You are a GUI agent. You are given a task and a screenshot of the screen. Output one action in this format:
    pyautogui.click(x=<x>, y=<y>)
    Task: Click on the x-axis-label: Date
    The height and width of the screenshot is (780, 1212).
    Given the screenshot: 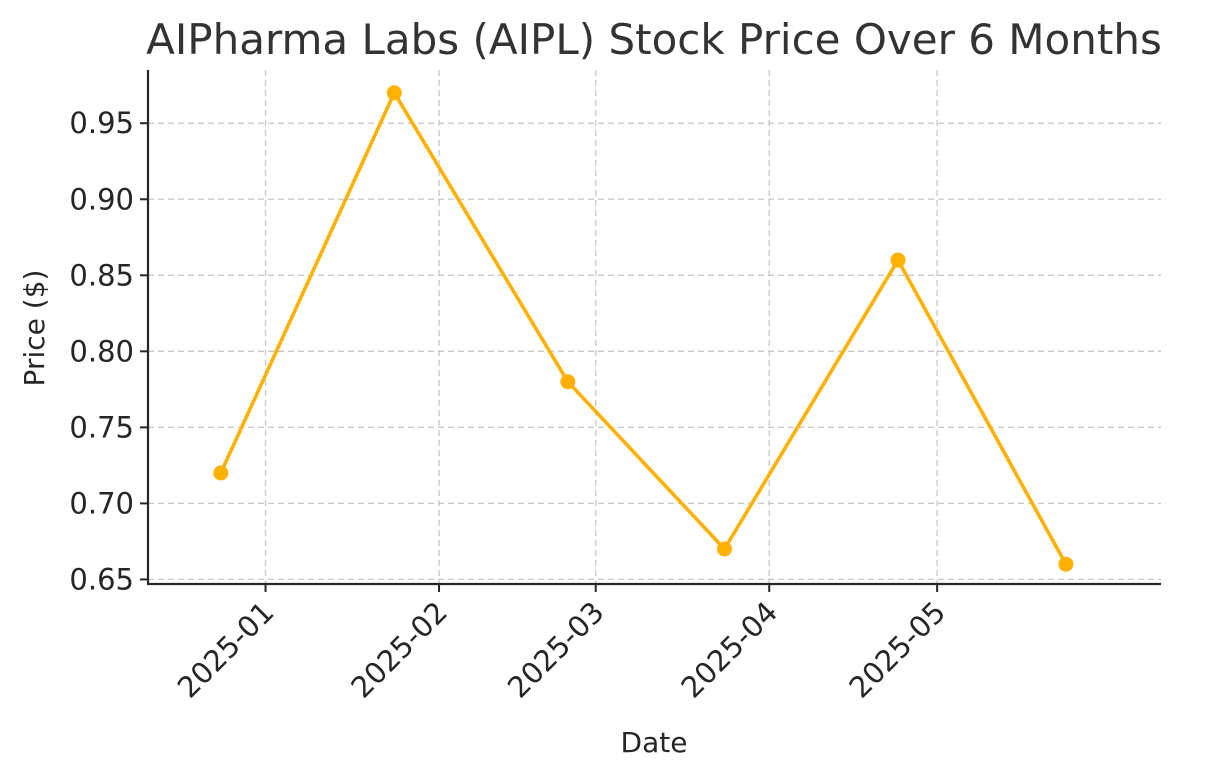 What is the action you would take?
    pyautogui.click(x=654, y=742)
    